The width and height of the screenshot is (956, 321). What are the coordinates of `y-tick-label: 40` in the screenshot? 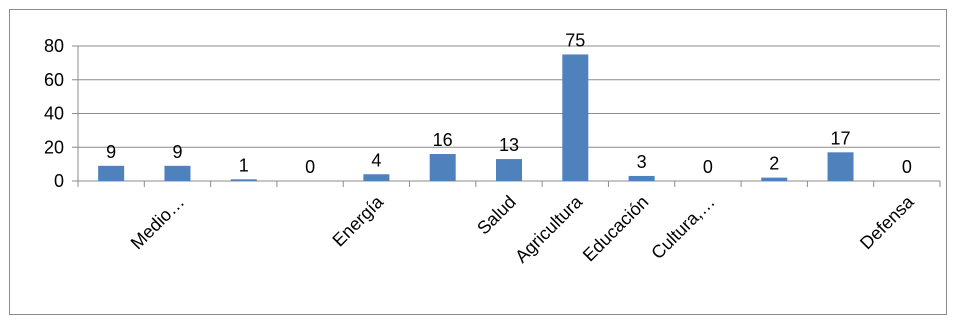 It's located at (54, 114).